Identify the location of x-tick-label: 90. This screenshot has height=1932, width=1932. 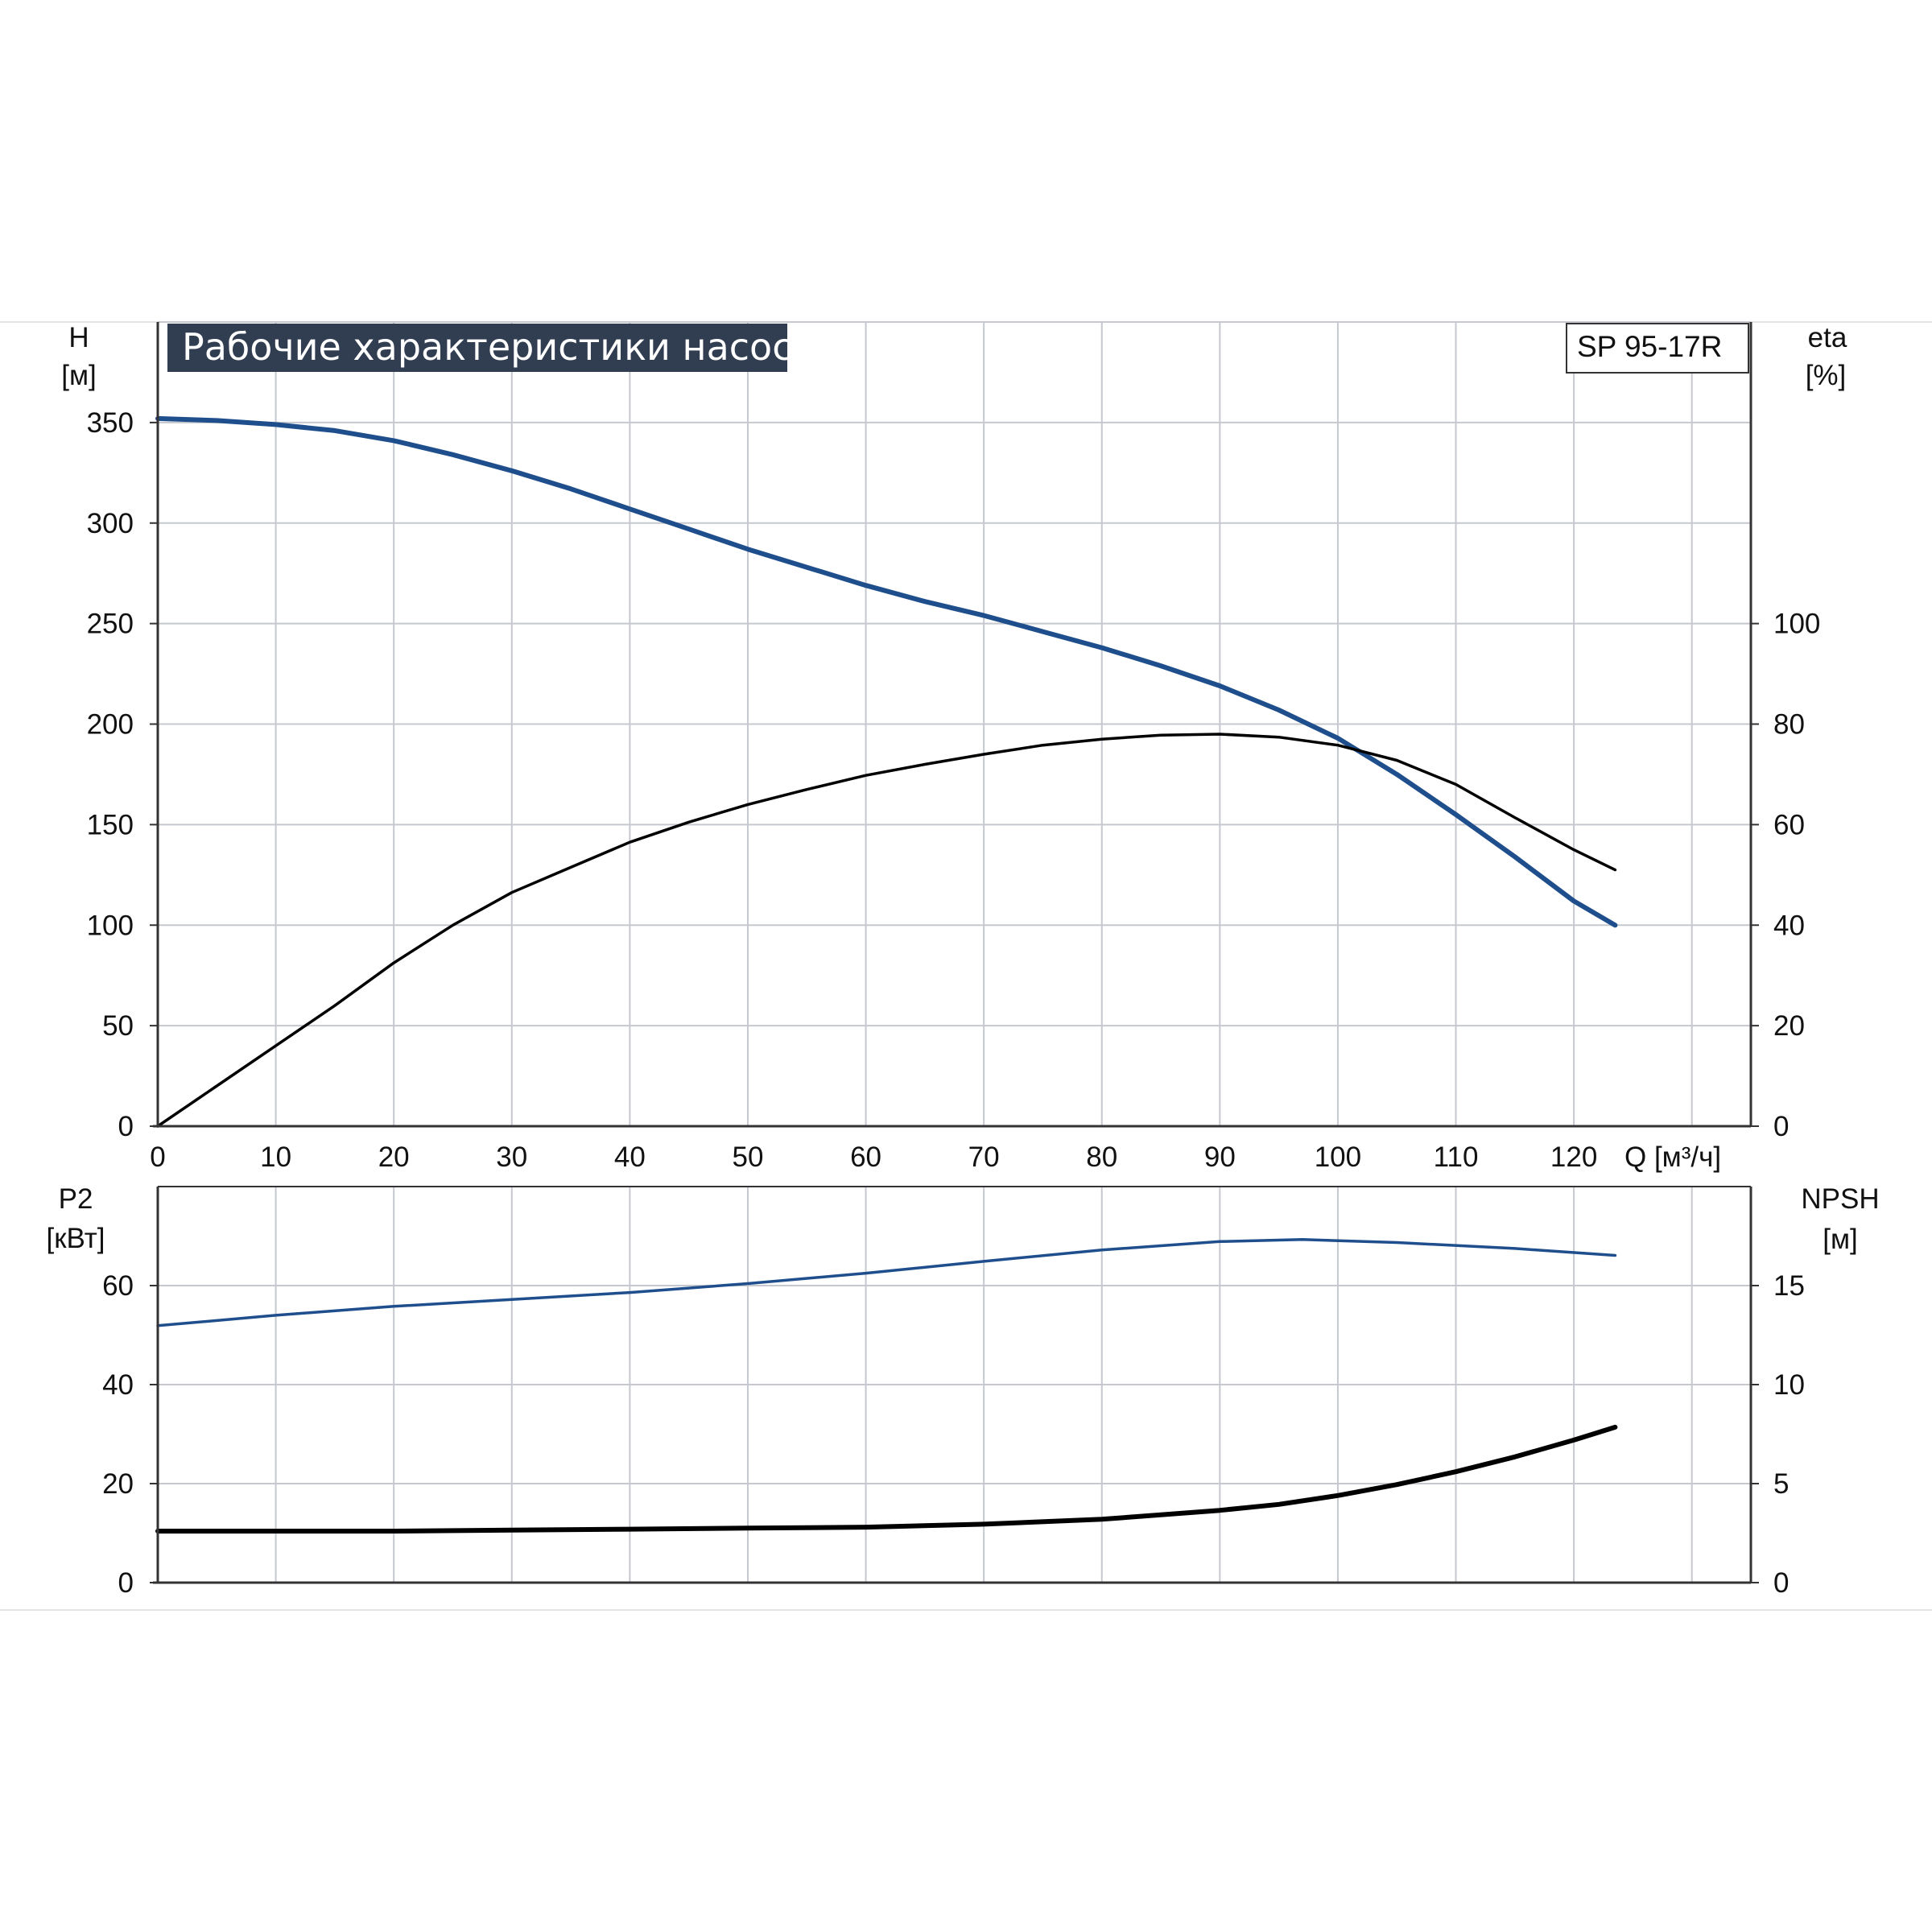
(1220, 1157).